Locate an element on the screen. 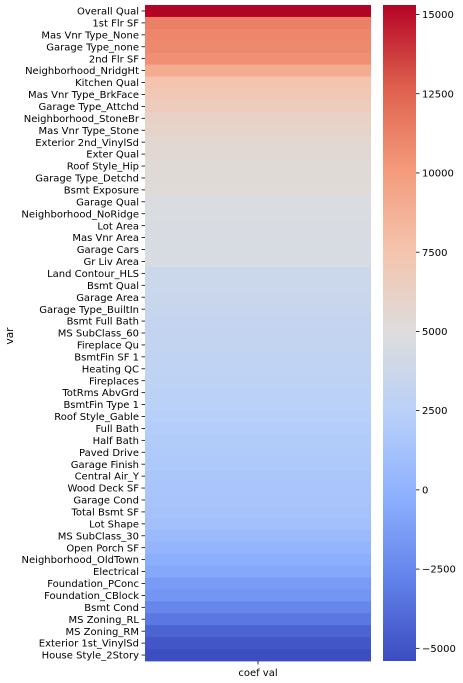  y-tick-label: Land Contour_HLS is located at coordinates (93, 274).